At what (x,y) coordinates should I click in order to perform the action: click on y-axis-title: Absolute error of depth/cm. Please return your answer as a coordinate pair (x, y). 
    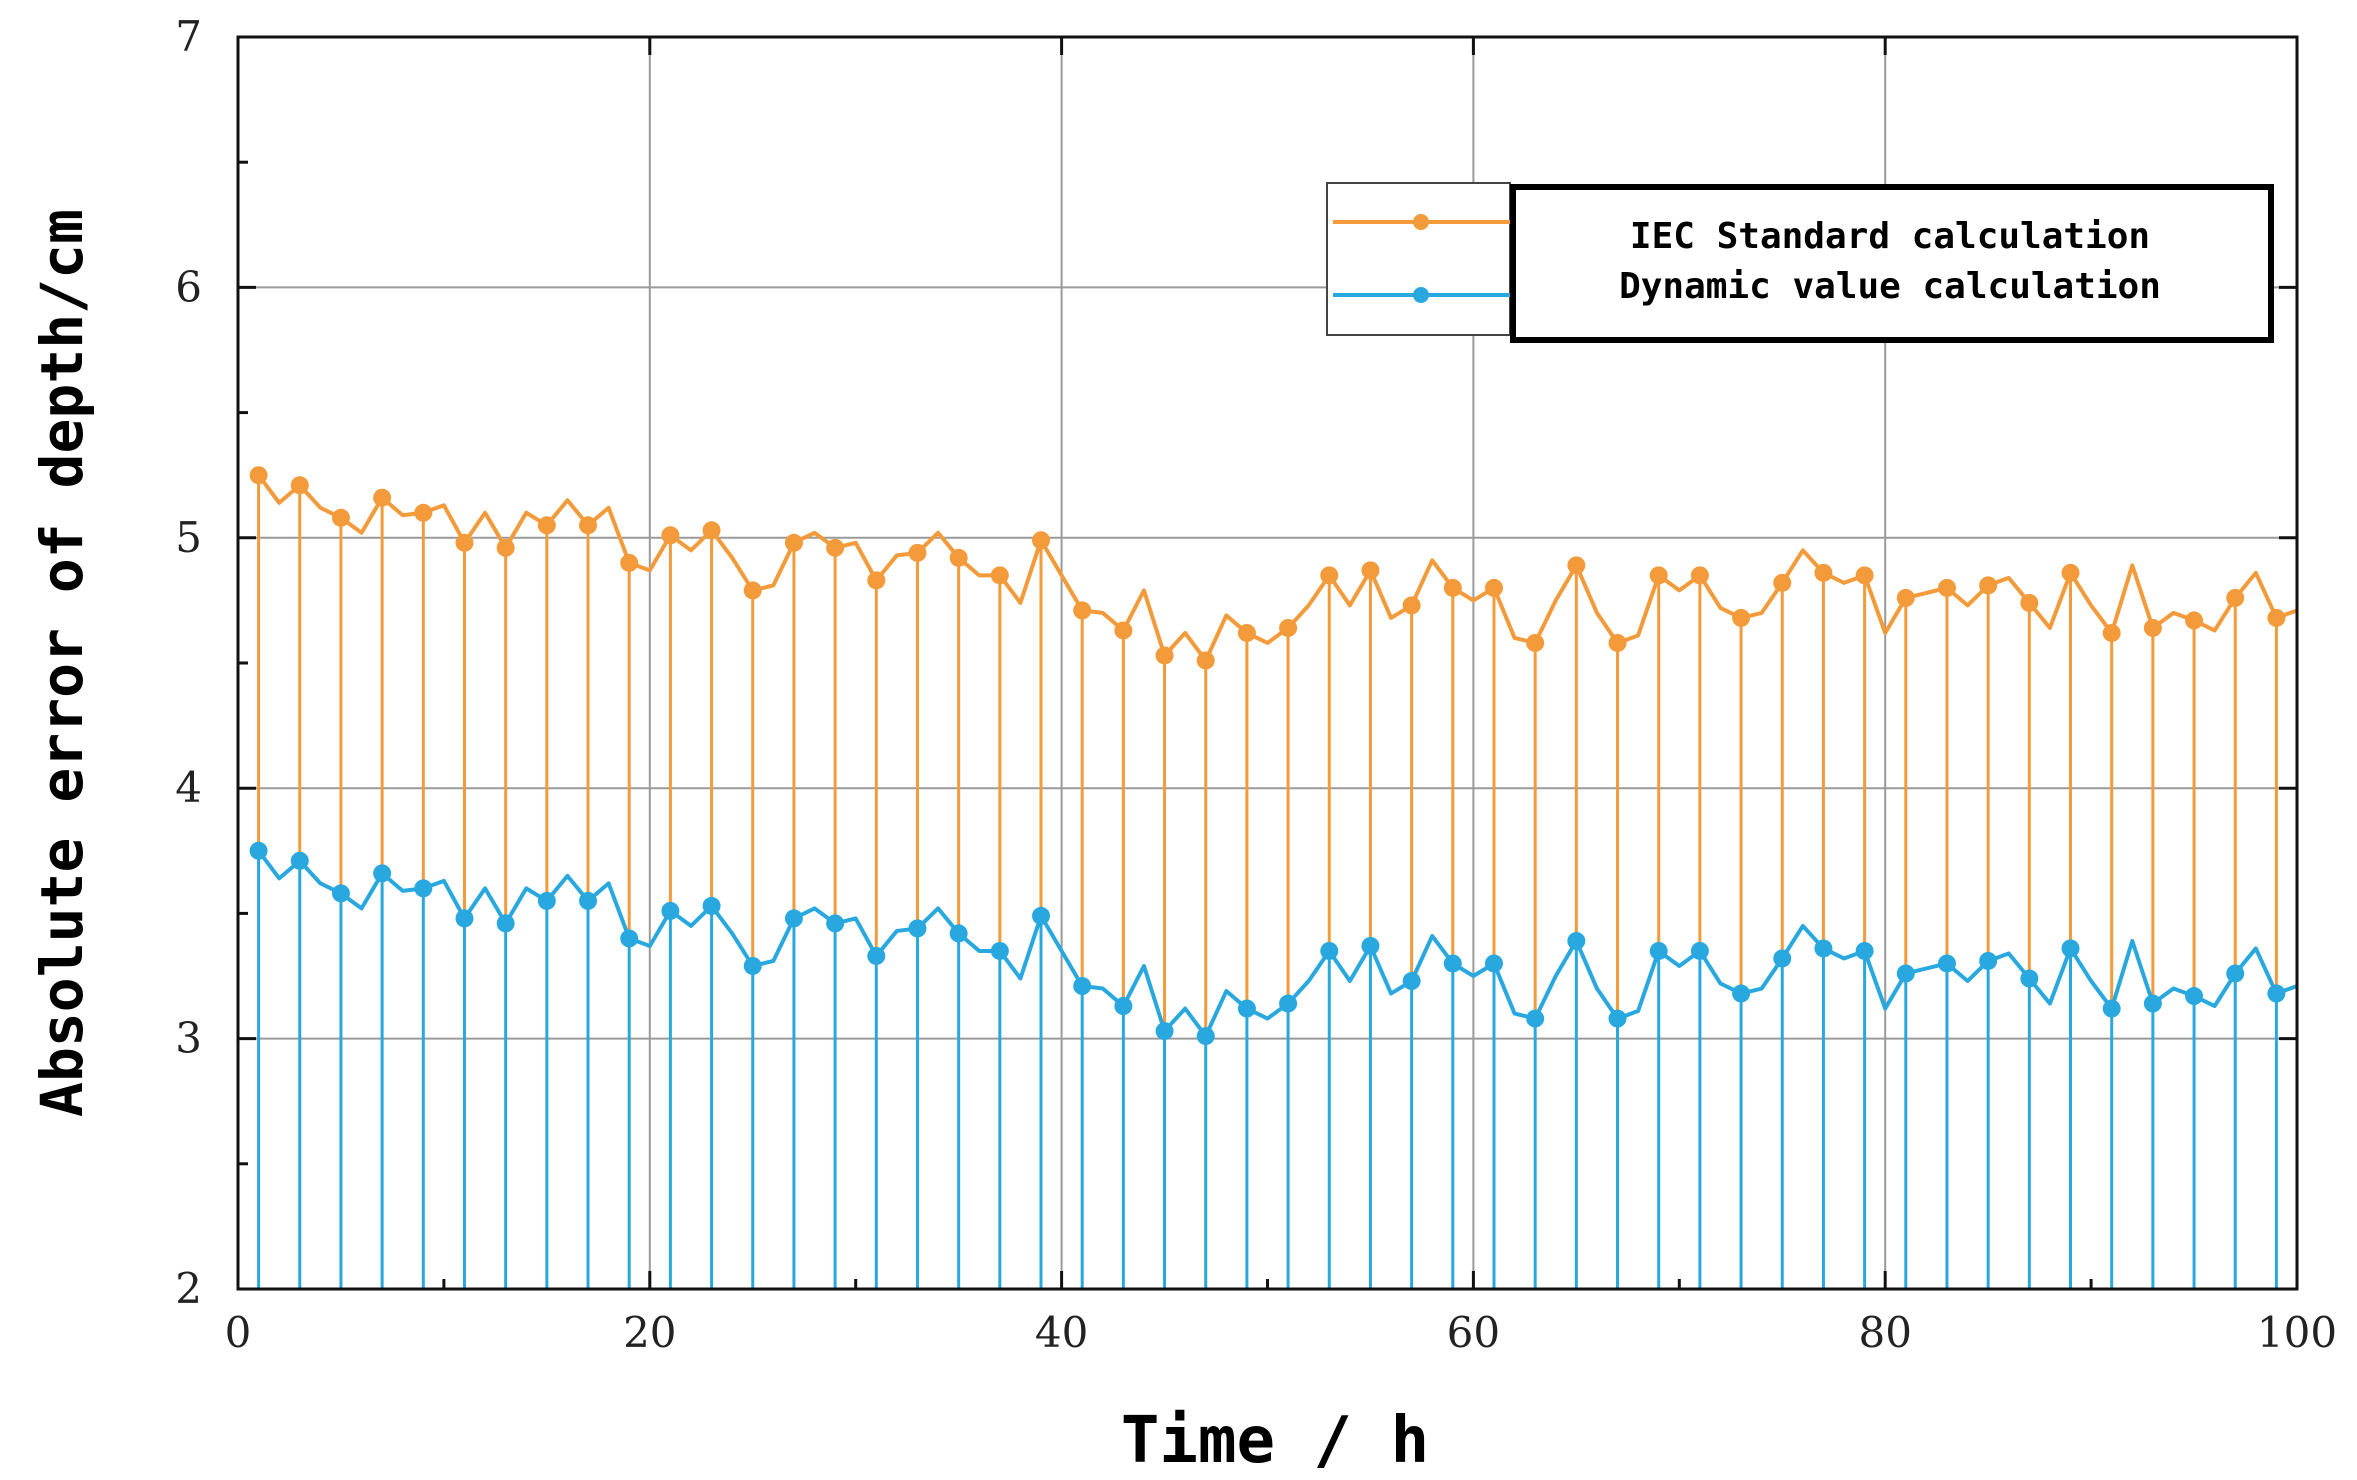
    Looking at the image, I should click on (62, 663).